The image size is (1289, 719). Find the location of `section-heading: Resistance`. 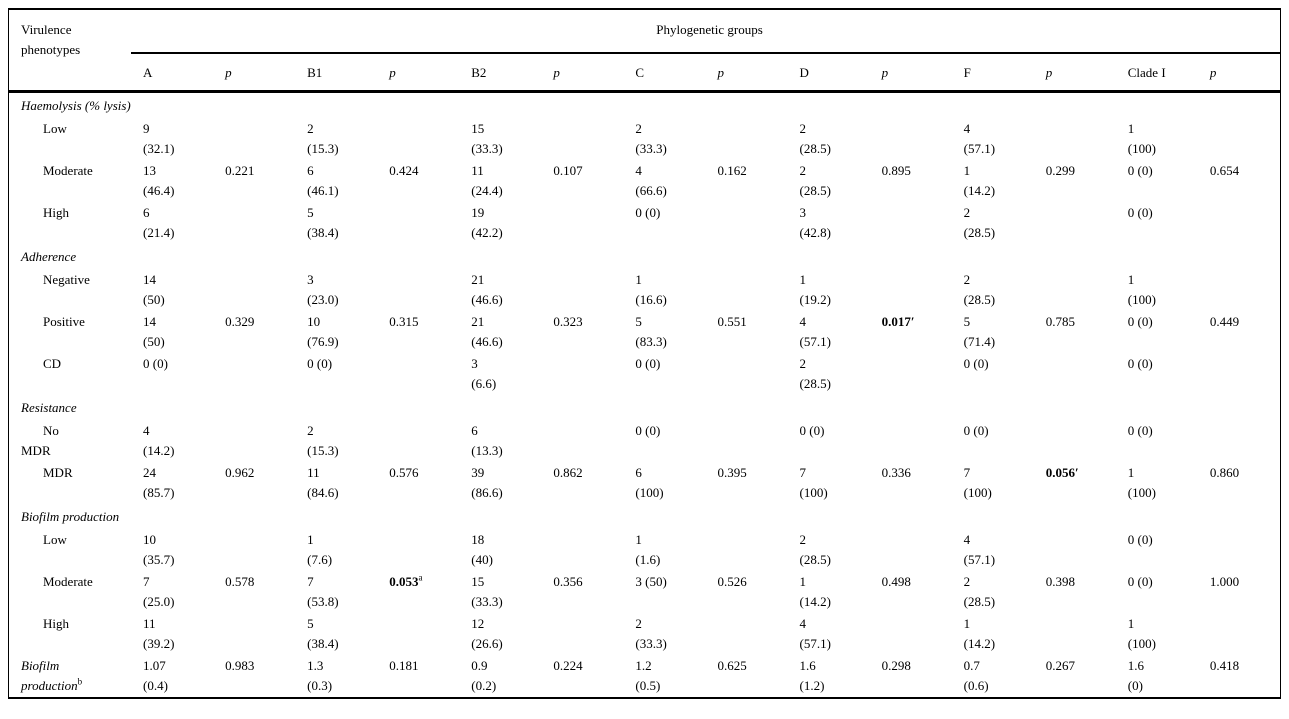

section-heading: Resistance is located at coordinates (49, 407).